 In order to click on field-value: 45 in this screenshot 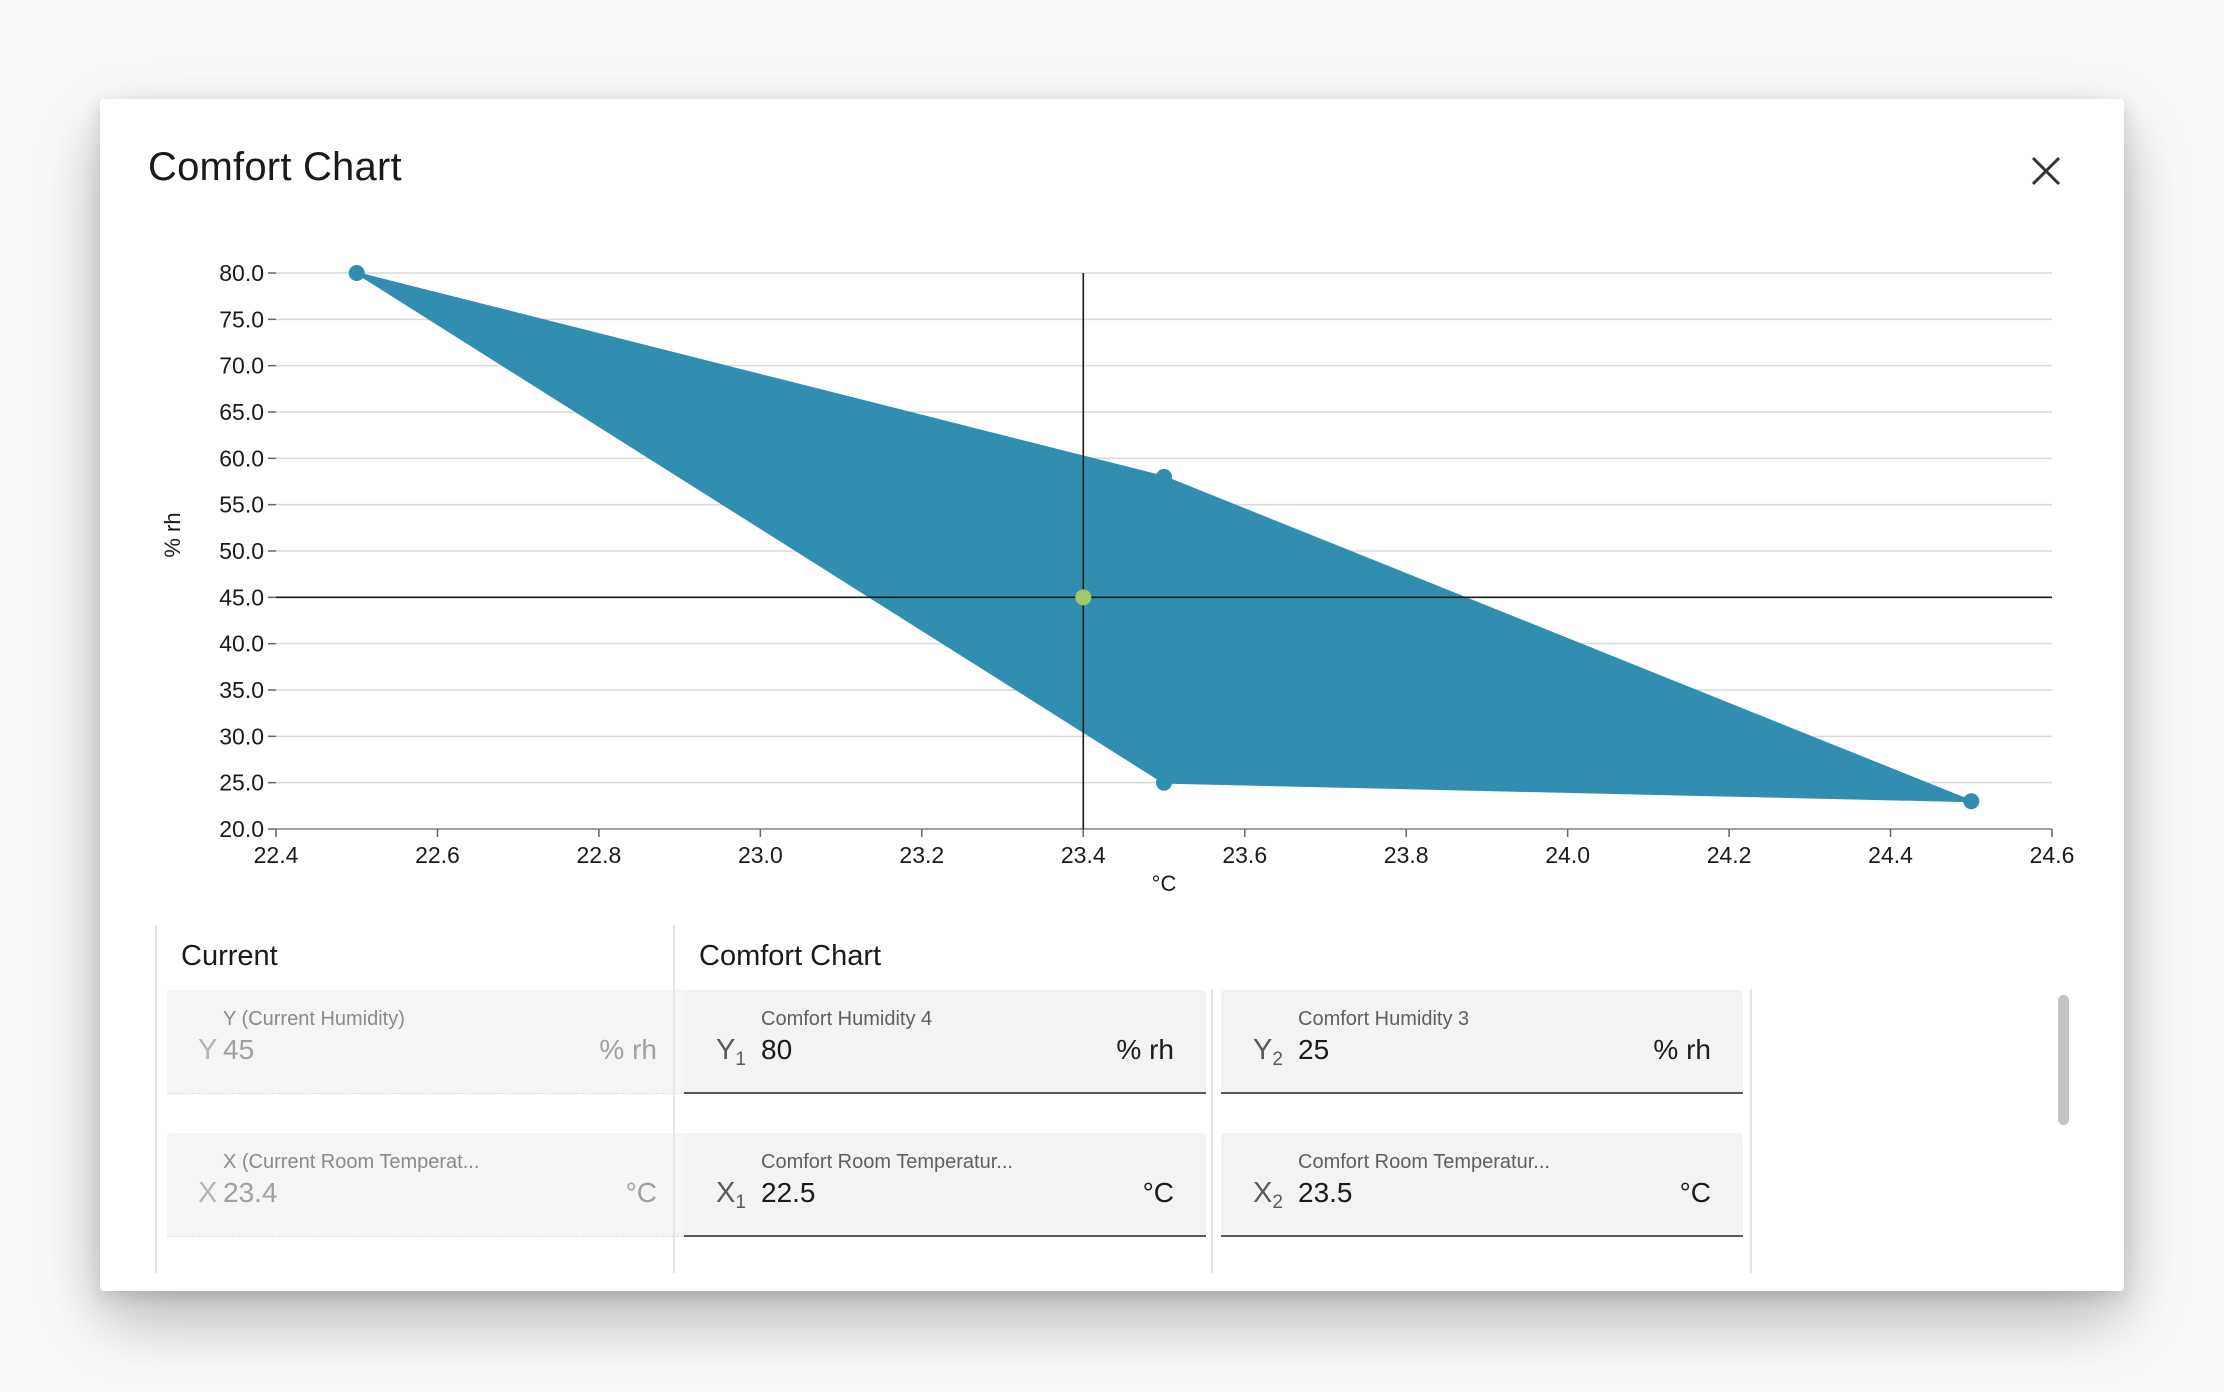, I will do `click(239, 1049)`.